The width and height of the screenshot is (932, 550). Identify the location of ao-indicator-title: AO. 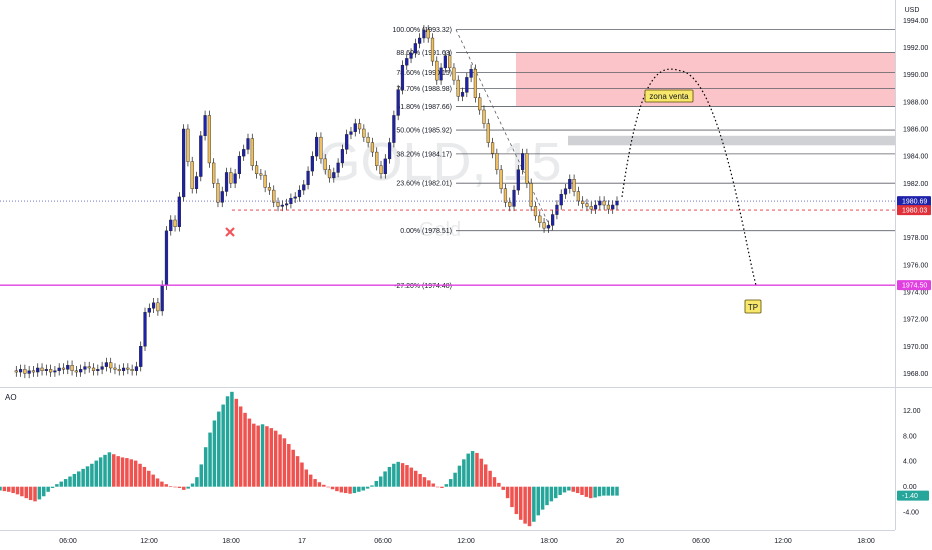
(11, 397).